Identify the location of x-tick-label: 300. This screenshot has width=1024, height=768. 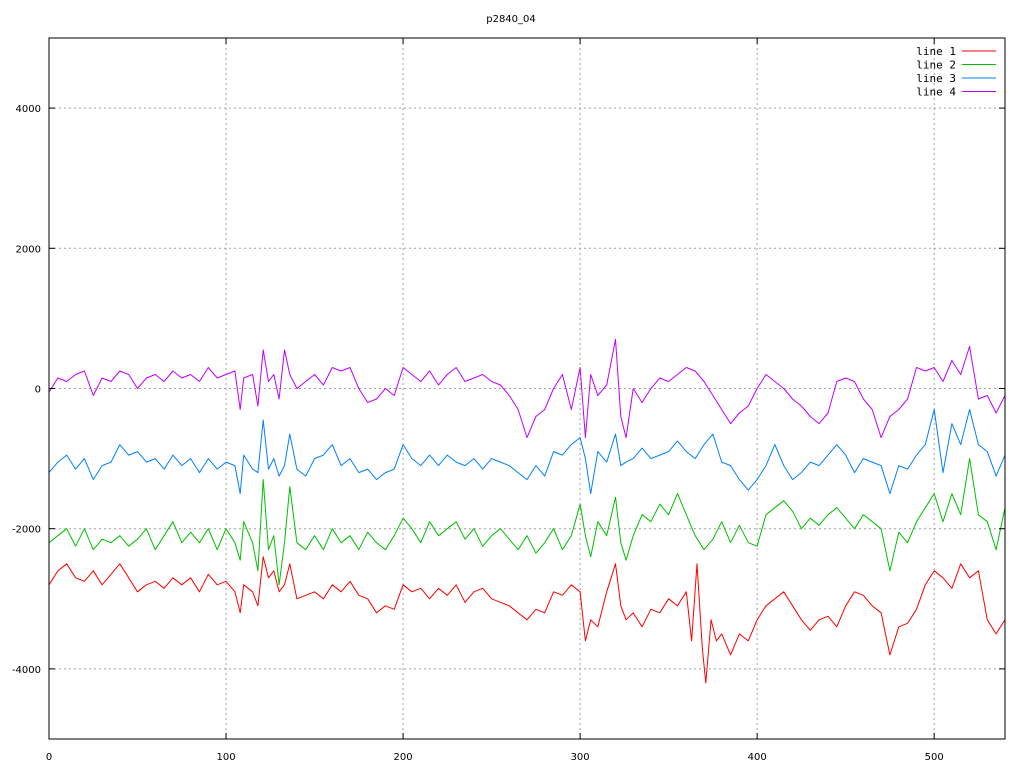
(580, 757).